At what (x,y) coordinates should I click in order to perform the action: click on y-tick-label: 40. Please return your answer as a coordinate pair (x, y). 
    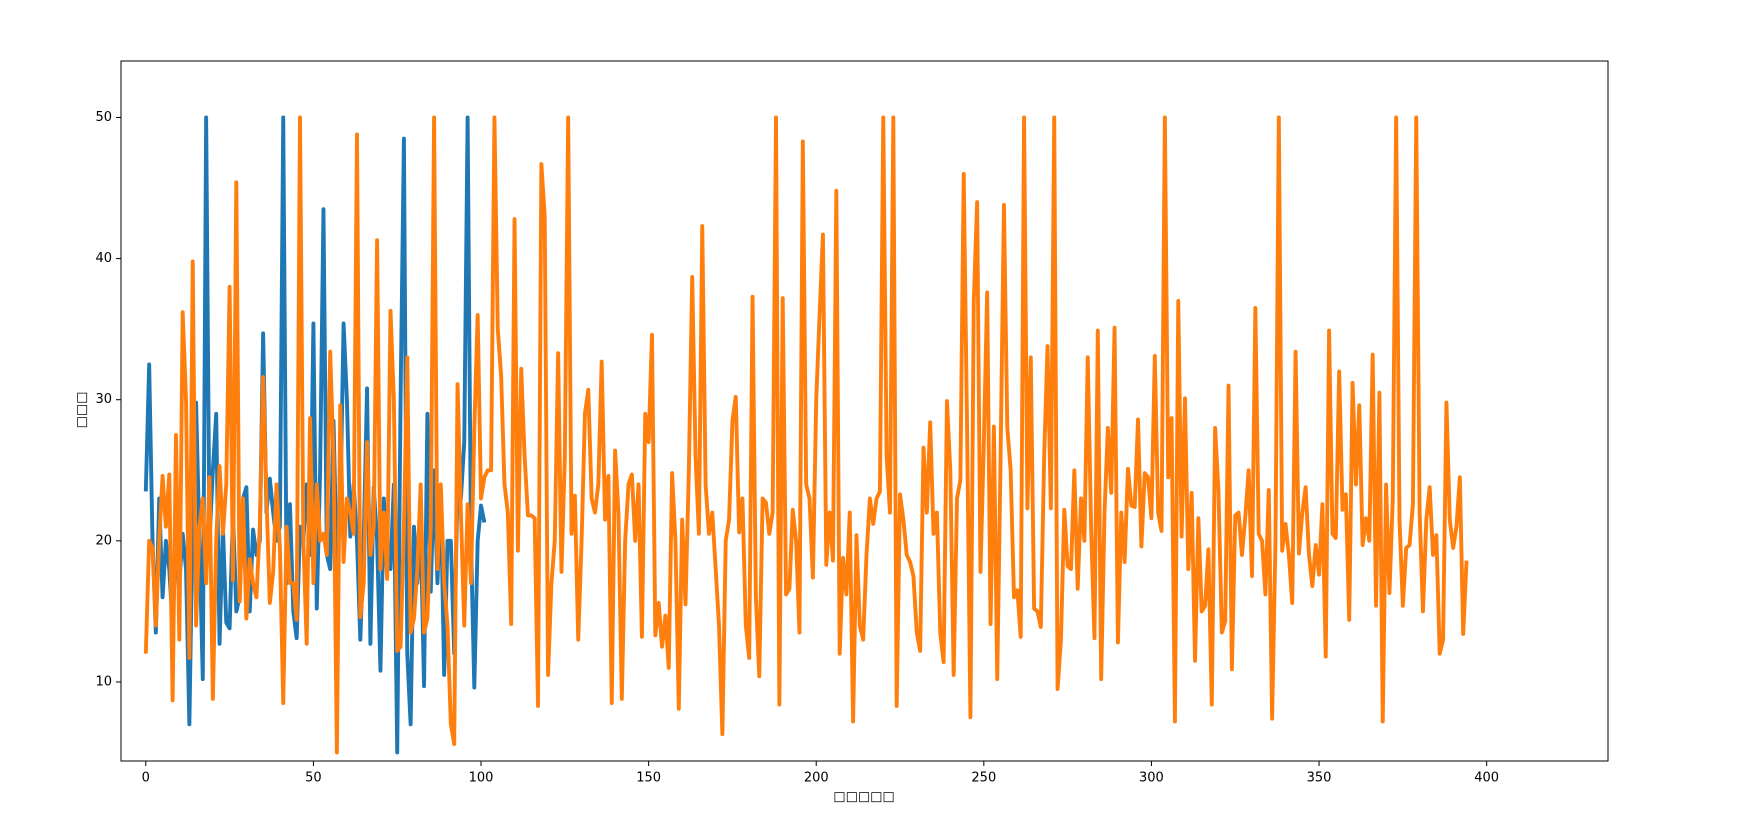
    Looking at the image, I should click on (103, 258).